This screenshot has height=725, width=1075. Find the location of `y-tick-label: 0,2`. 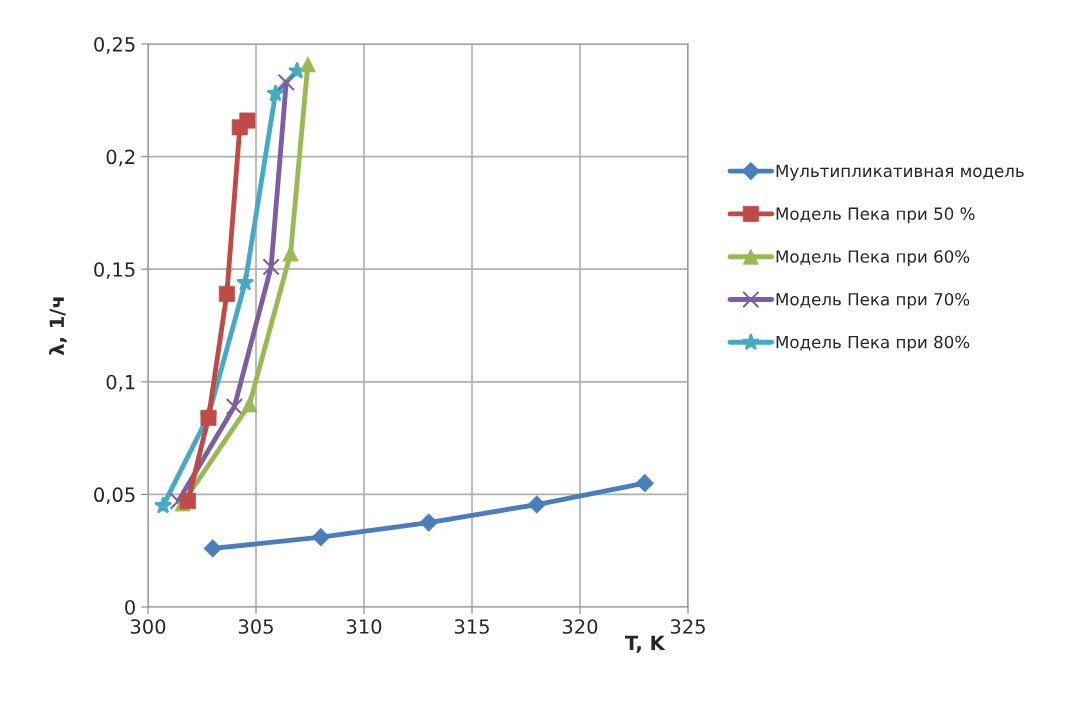

y-tick-label: 0,2 is located at coordinates (120, 158).